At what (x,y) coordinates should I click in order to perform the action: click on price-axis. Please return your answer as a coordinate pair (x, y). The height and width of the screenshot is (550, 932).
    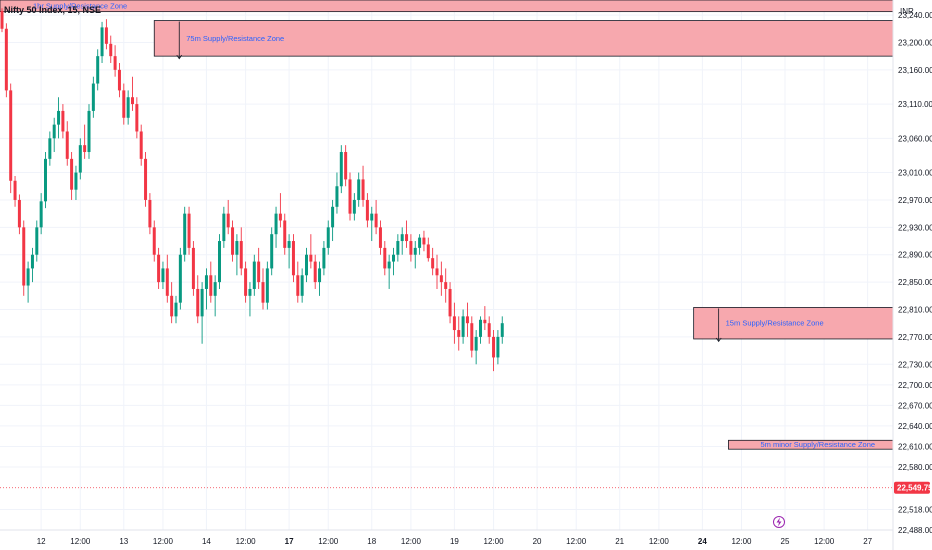
    Looking at the image, I should click on (912, 275).